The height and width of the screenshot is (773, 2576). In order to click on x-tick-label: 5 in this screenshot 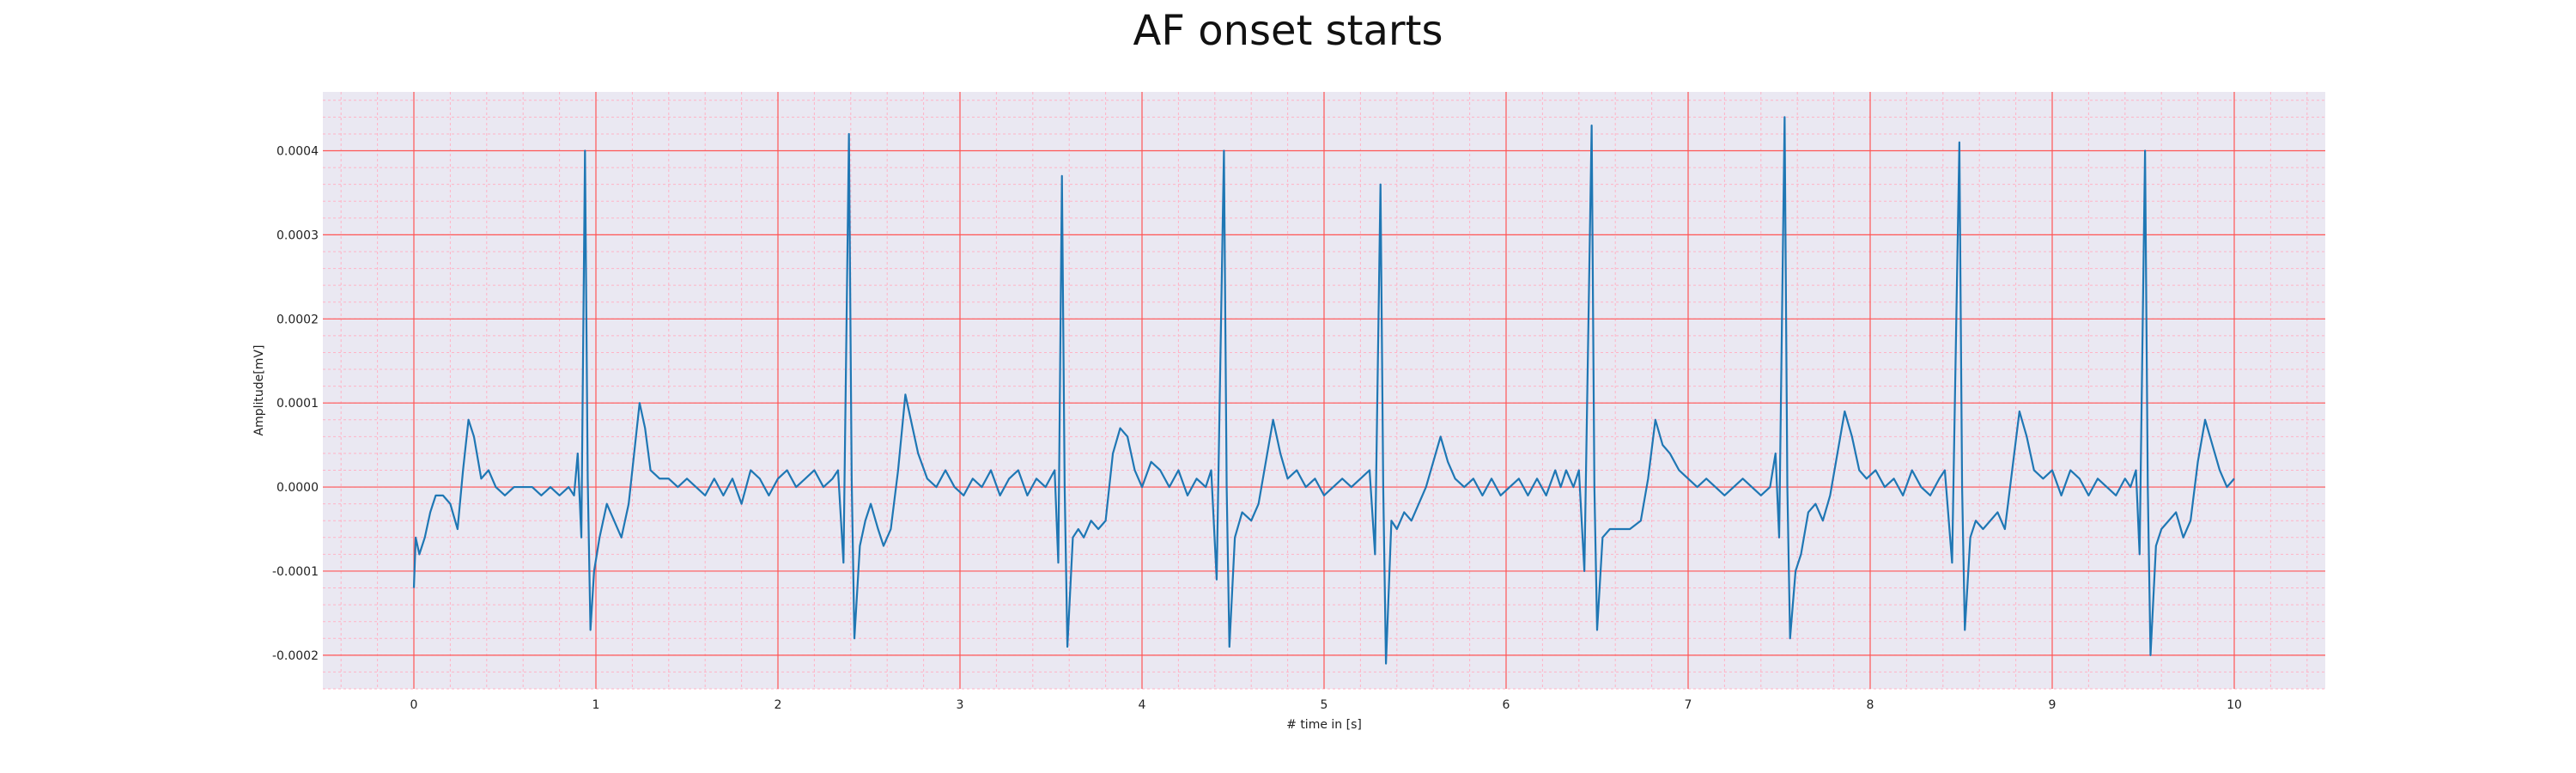, I will do `click(1324, 705)`.